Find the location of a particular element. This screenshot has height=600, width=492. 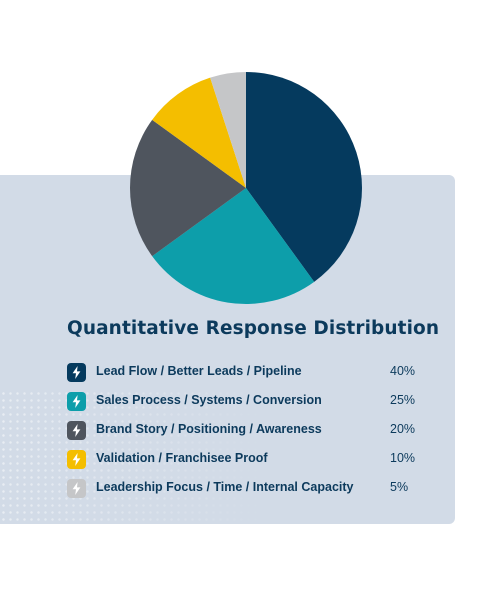

legend-item: Lead Flow / Better Leads / Pipeline 40% is located at coordinates (247, 374).